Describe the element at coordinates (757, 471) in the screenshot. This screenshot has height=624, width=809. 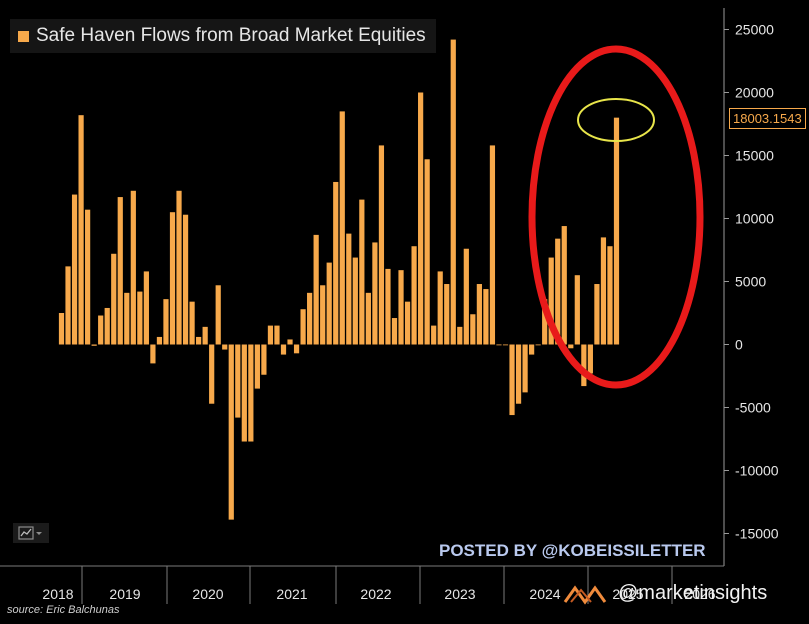
I see `y-tick-label: -10000` at that location.